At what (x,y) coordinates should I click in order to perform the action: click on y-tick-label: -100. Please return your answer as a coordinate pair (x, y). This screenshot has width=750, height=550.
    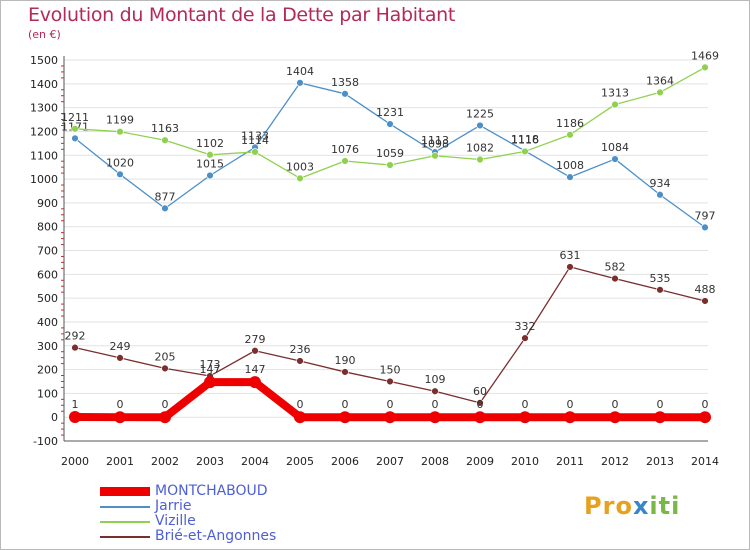
    Looking at the image, I should click on (45, 441).